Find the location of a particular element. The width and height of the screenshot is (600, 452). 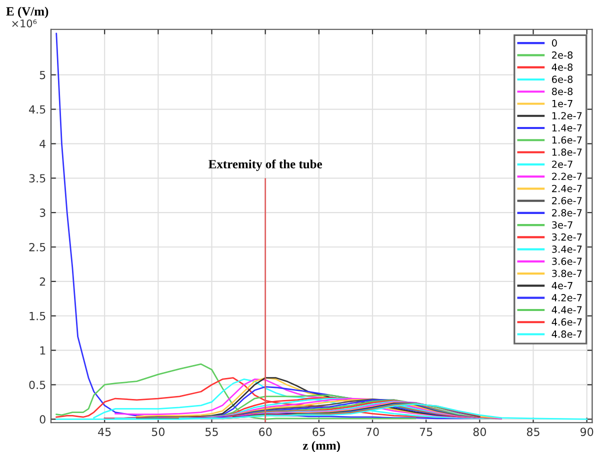

legend-label: 4e-8 is located at coordinates (562, 67).